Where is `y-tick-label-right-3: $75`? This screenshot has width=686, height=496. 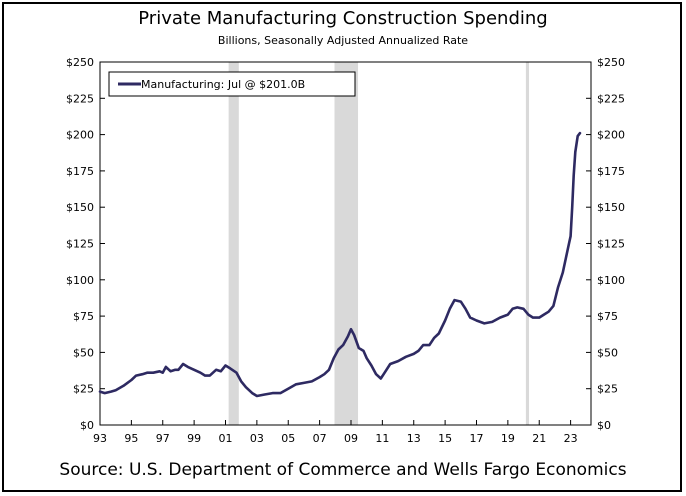 y-tick-label-right-3: $75 is located at coordinates (607, 316).